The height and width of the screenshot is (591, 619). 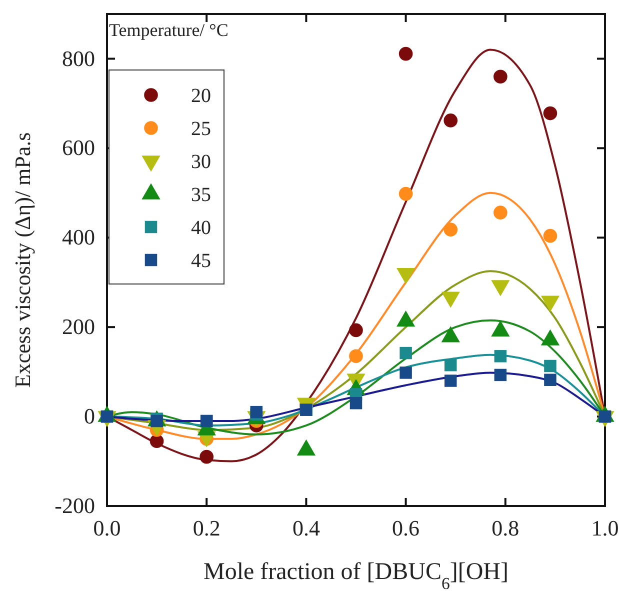 What do you see at coordinates (201, 129) in the screenshot?
I see `legend-label: 25` at bounding box center [201, 129].